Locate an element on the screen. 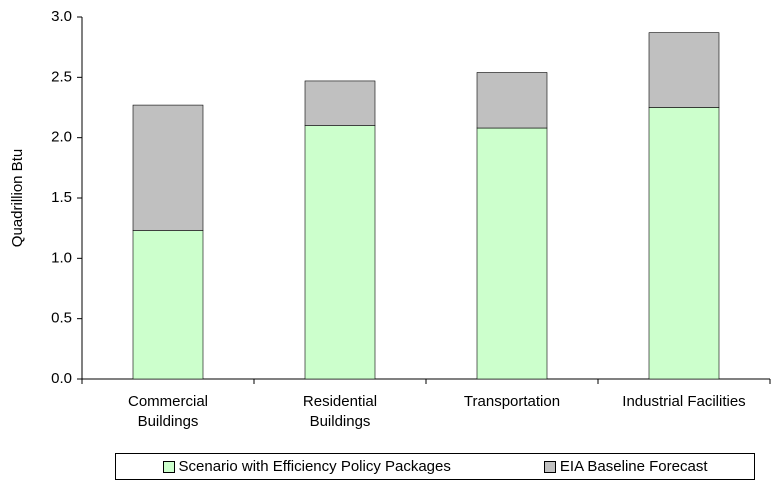  y-tick-label: 0.5 is located at coordinates (61, 318).